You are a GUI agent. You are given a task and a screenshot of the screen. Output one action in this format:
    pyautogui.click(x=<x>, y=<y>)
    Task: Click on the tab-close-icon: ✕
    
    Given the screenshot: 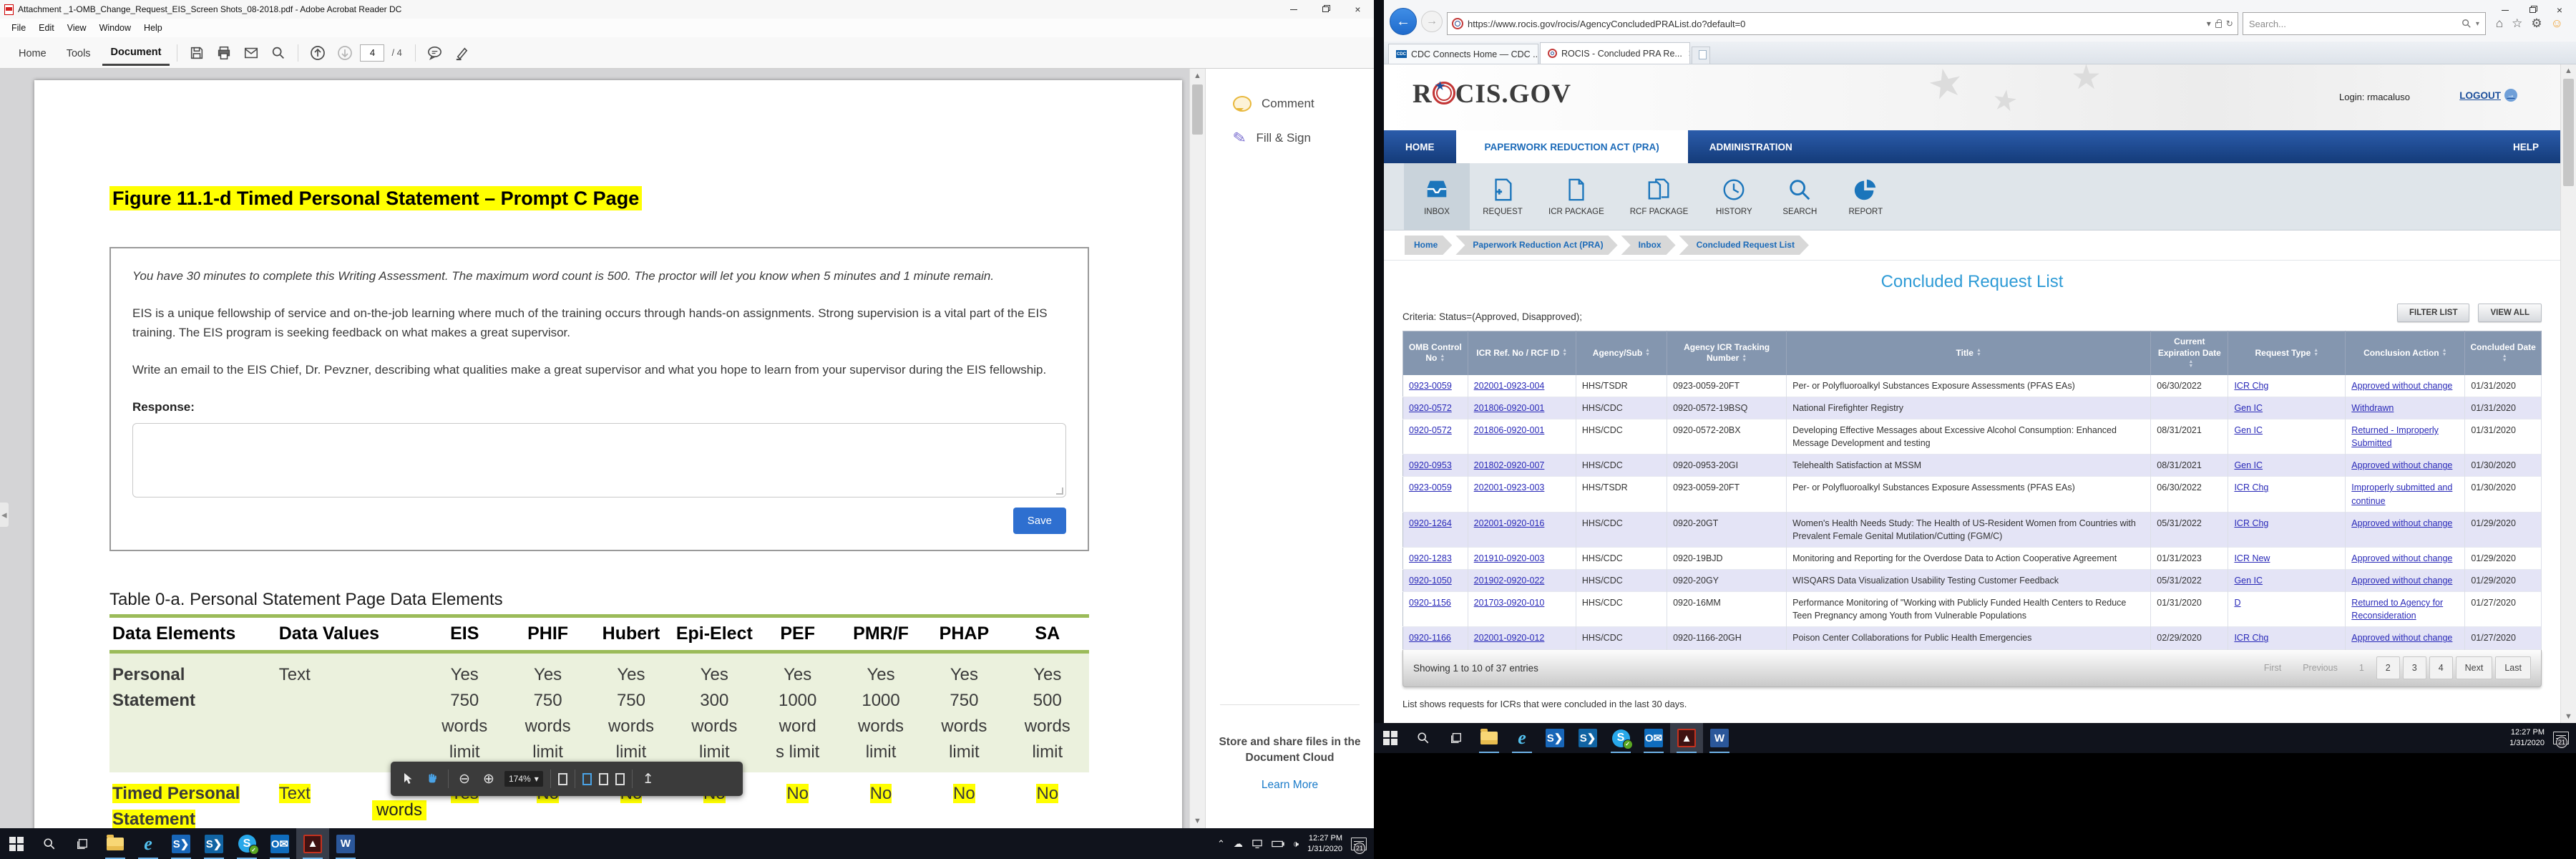 What is the action you would take?
    pyautogui.click(x=1688, y=54)
    